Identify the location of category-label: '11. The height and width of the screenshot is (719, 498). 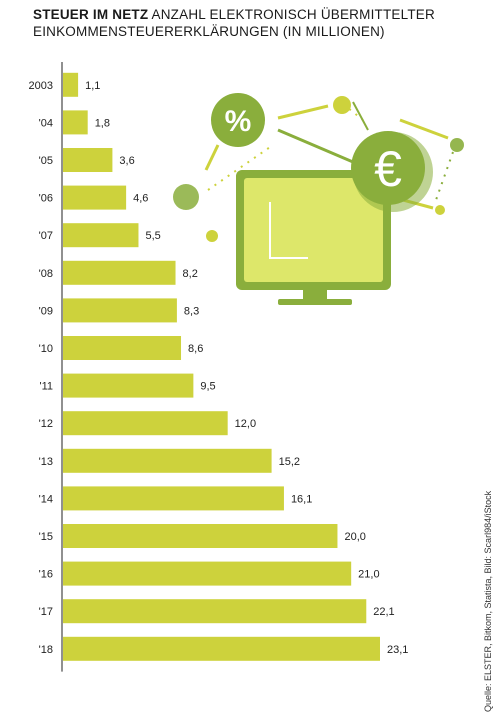
(46, 387).